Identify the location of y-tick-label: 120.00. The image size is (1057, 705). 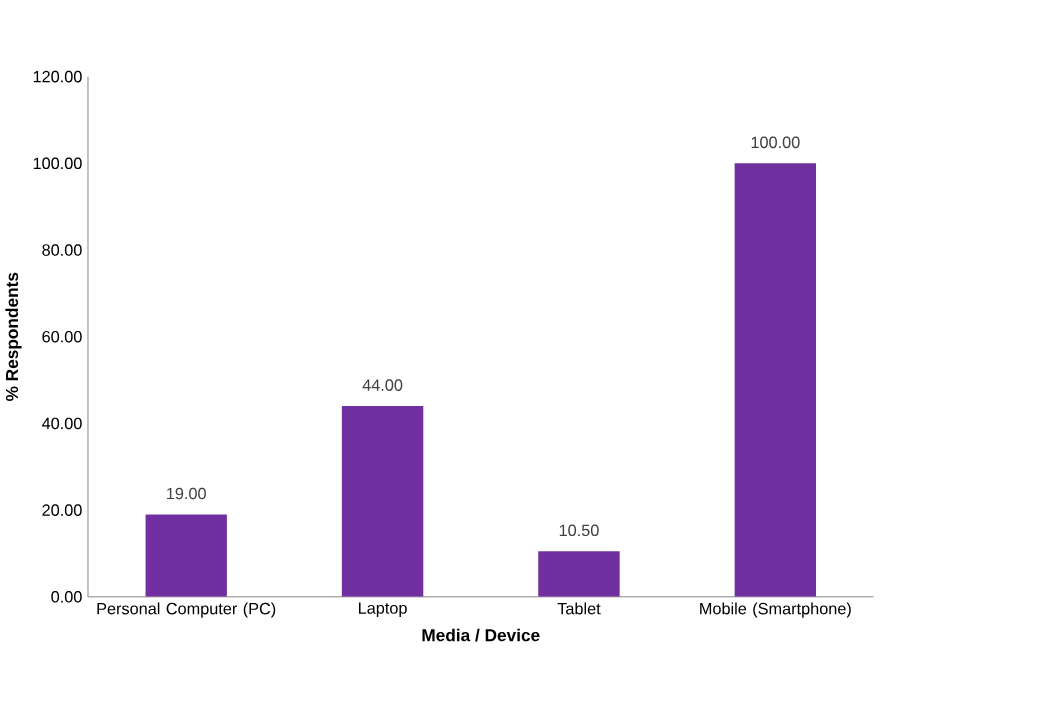
(57, 76).